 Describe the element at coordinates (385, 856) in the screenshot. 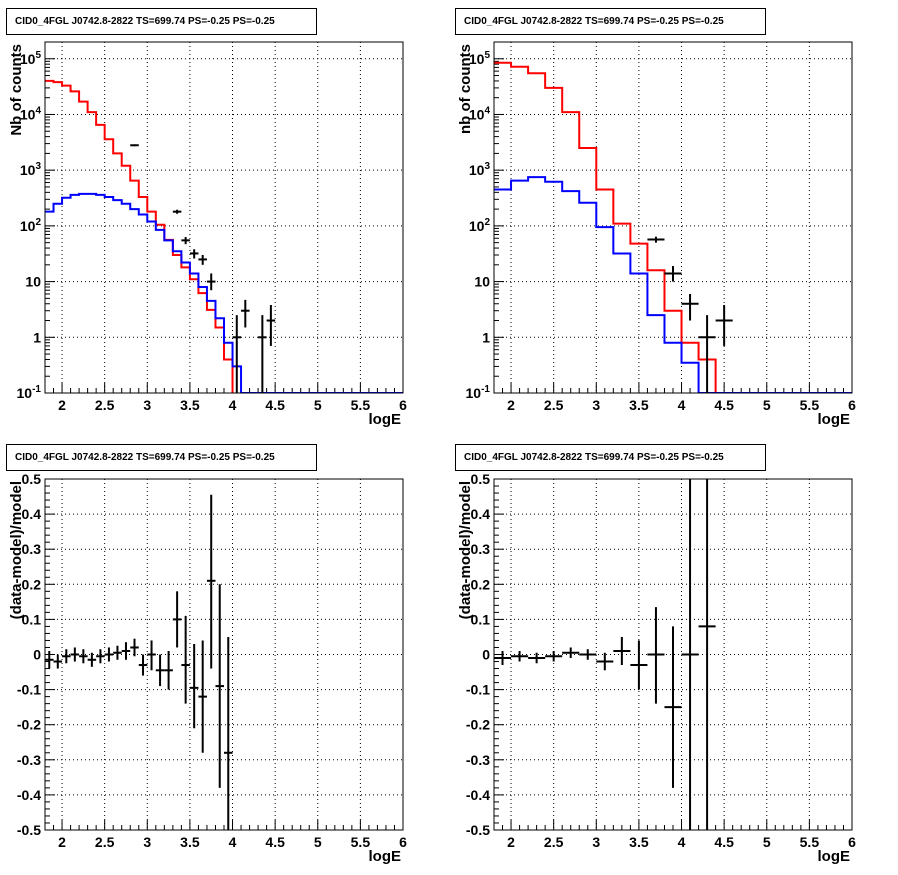

I see `x-axis-label: logE` at that location.